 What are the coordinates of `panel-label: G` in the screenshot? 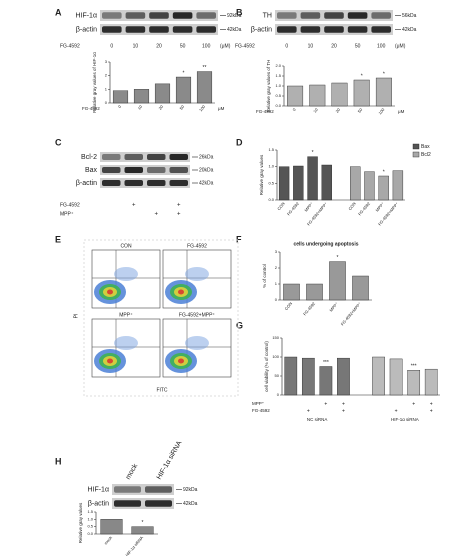 It's located at (239, 325).